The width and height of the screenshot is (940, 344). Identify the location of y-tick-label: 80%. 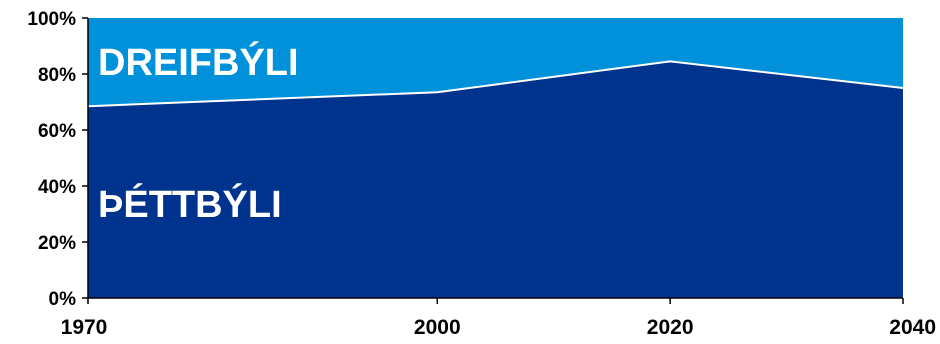
(57, 75).